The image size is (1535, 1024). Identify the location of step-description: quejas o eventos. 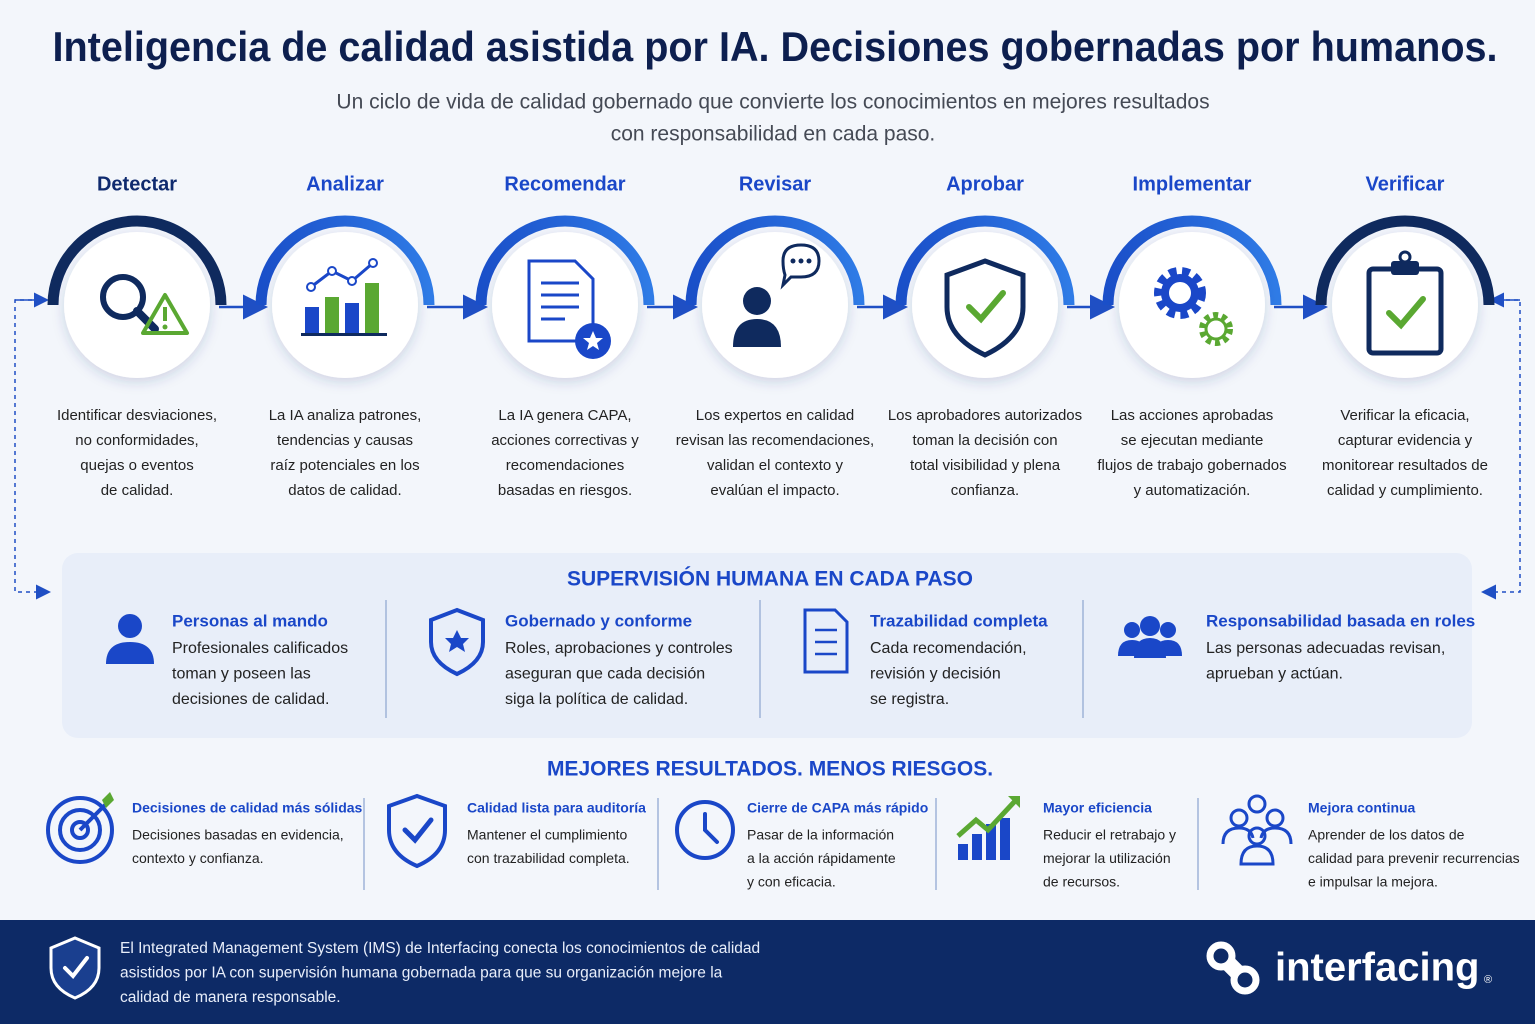
(136, 465).